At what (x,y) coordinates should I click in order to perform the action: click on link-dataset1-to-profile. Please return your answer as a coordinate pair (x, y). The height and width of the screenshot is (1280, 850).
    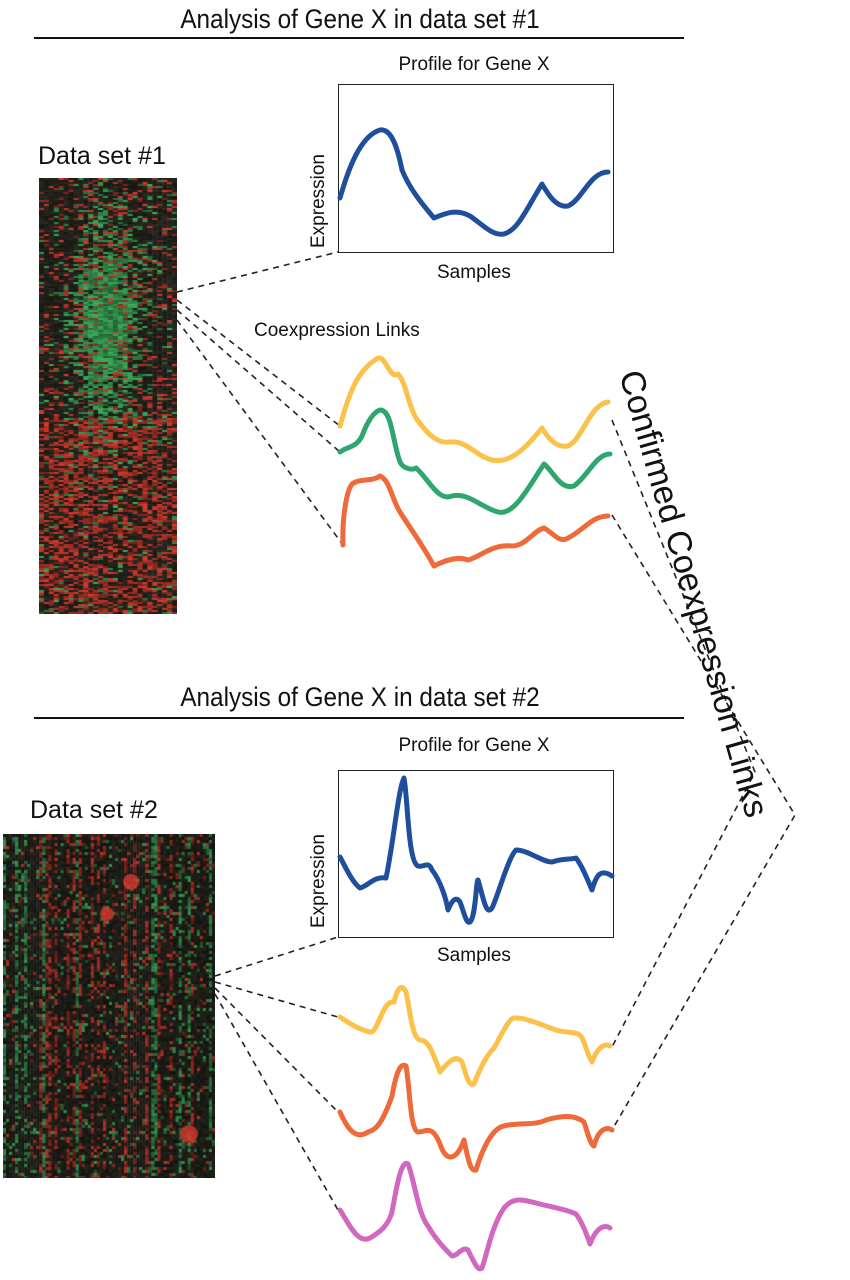
    Looking at the image, I should click on (257, 272).